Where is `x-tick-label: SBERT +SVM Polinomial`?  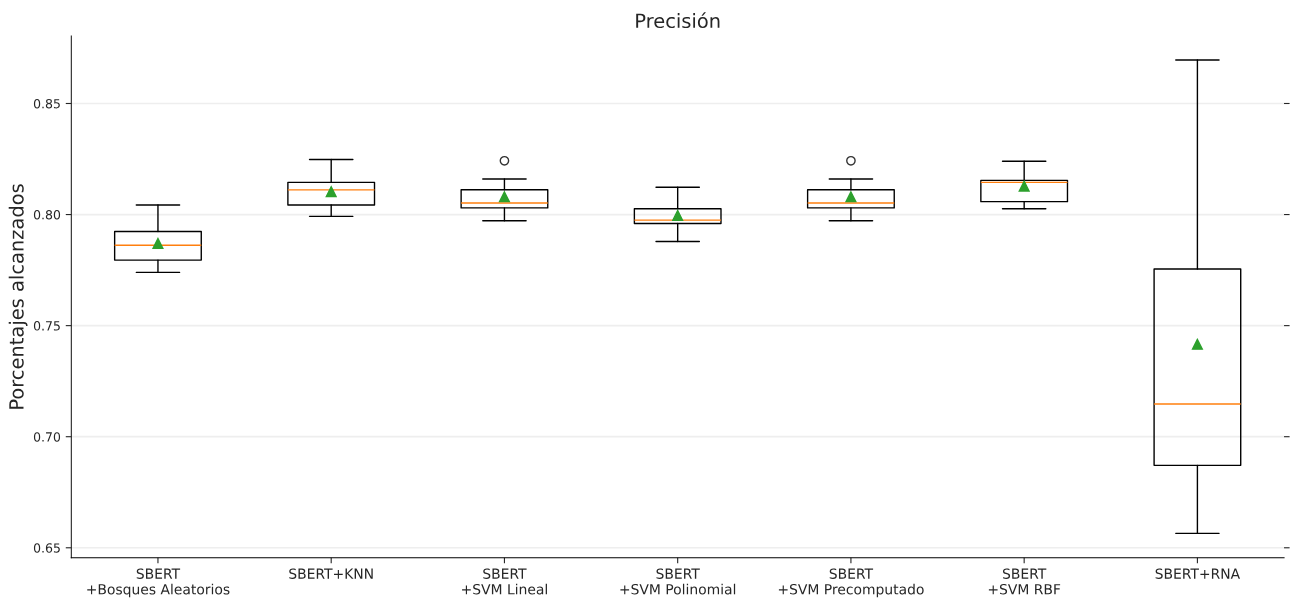 x-tick-label: SBERT +SVM Polinomial is located at coordinates (678, 581).